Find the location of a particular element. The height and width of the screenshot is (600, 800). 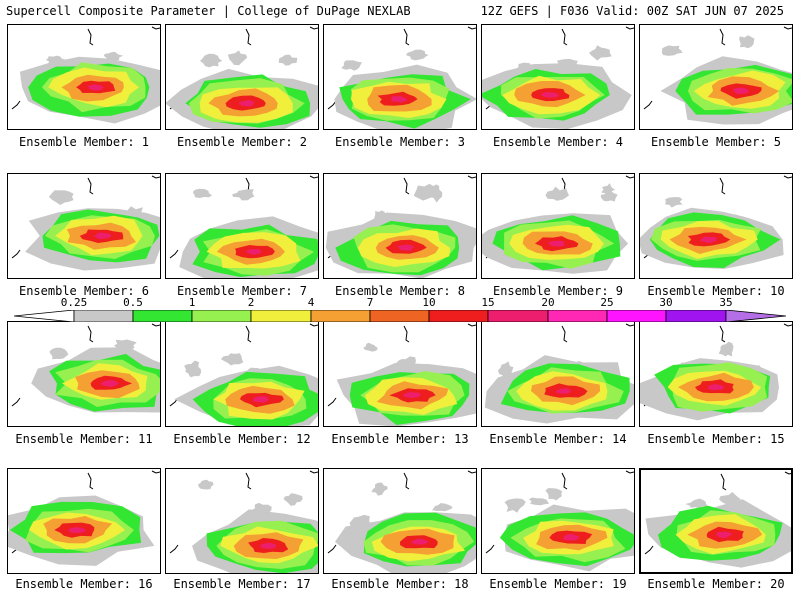

member-label: Ensemble Member: 9 is located at coordinates (558, 291).